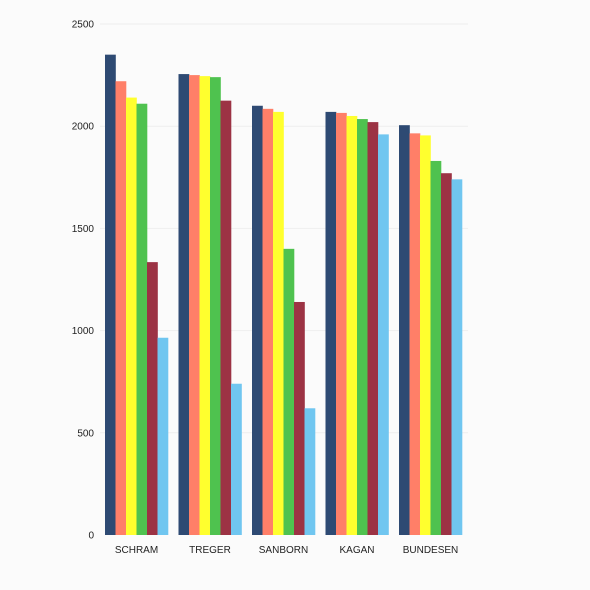 This screenshot has width=590, height=590. What do you see at coordinates (83, 229) in the screenshot?
I see `y-tick-label: 1500` at bounding box center [83, 229].